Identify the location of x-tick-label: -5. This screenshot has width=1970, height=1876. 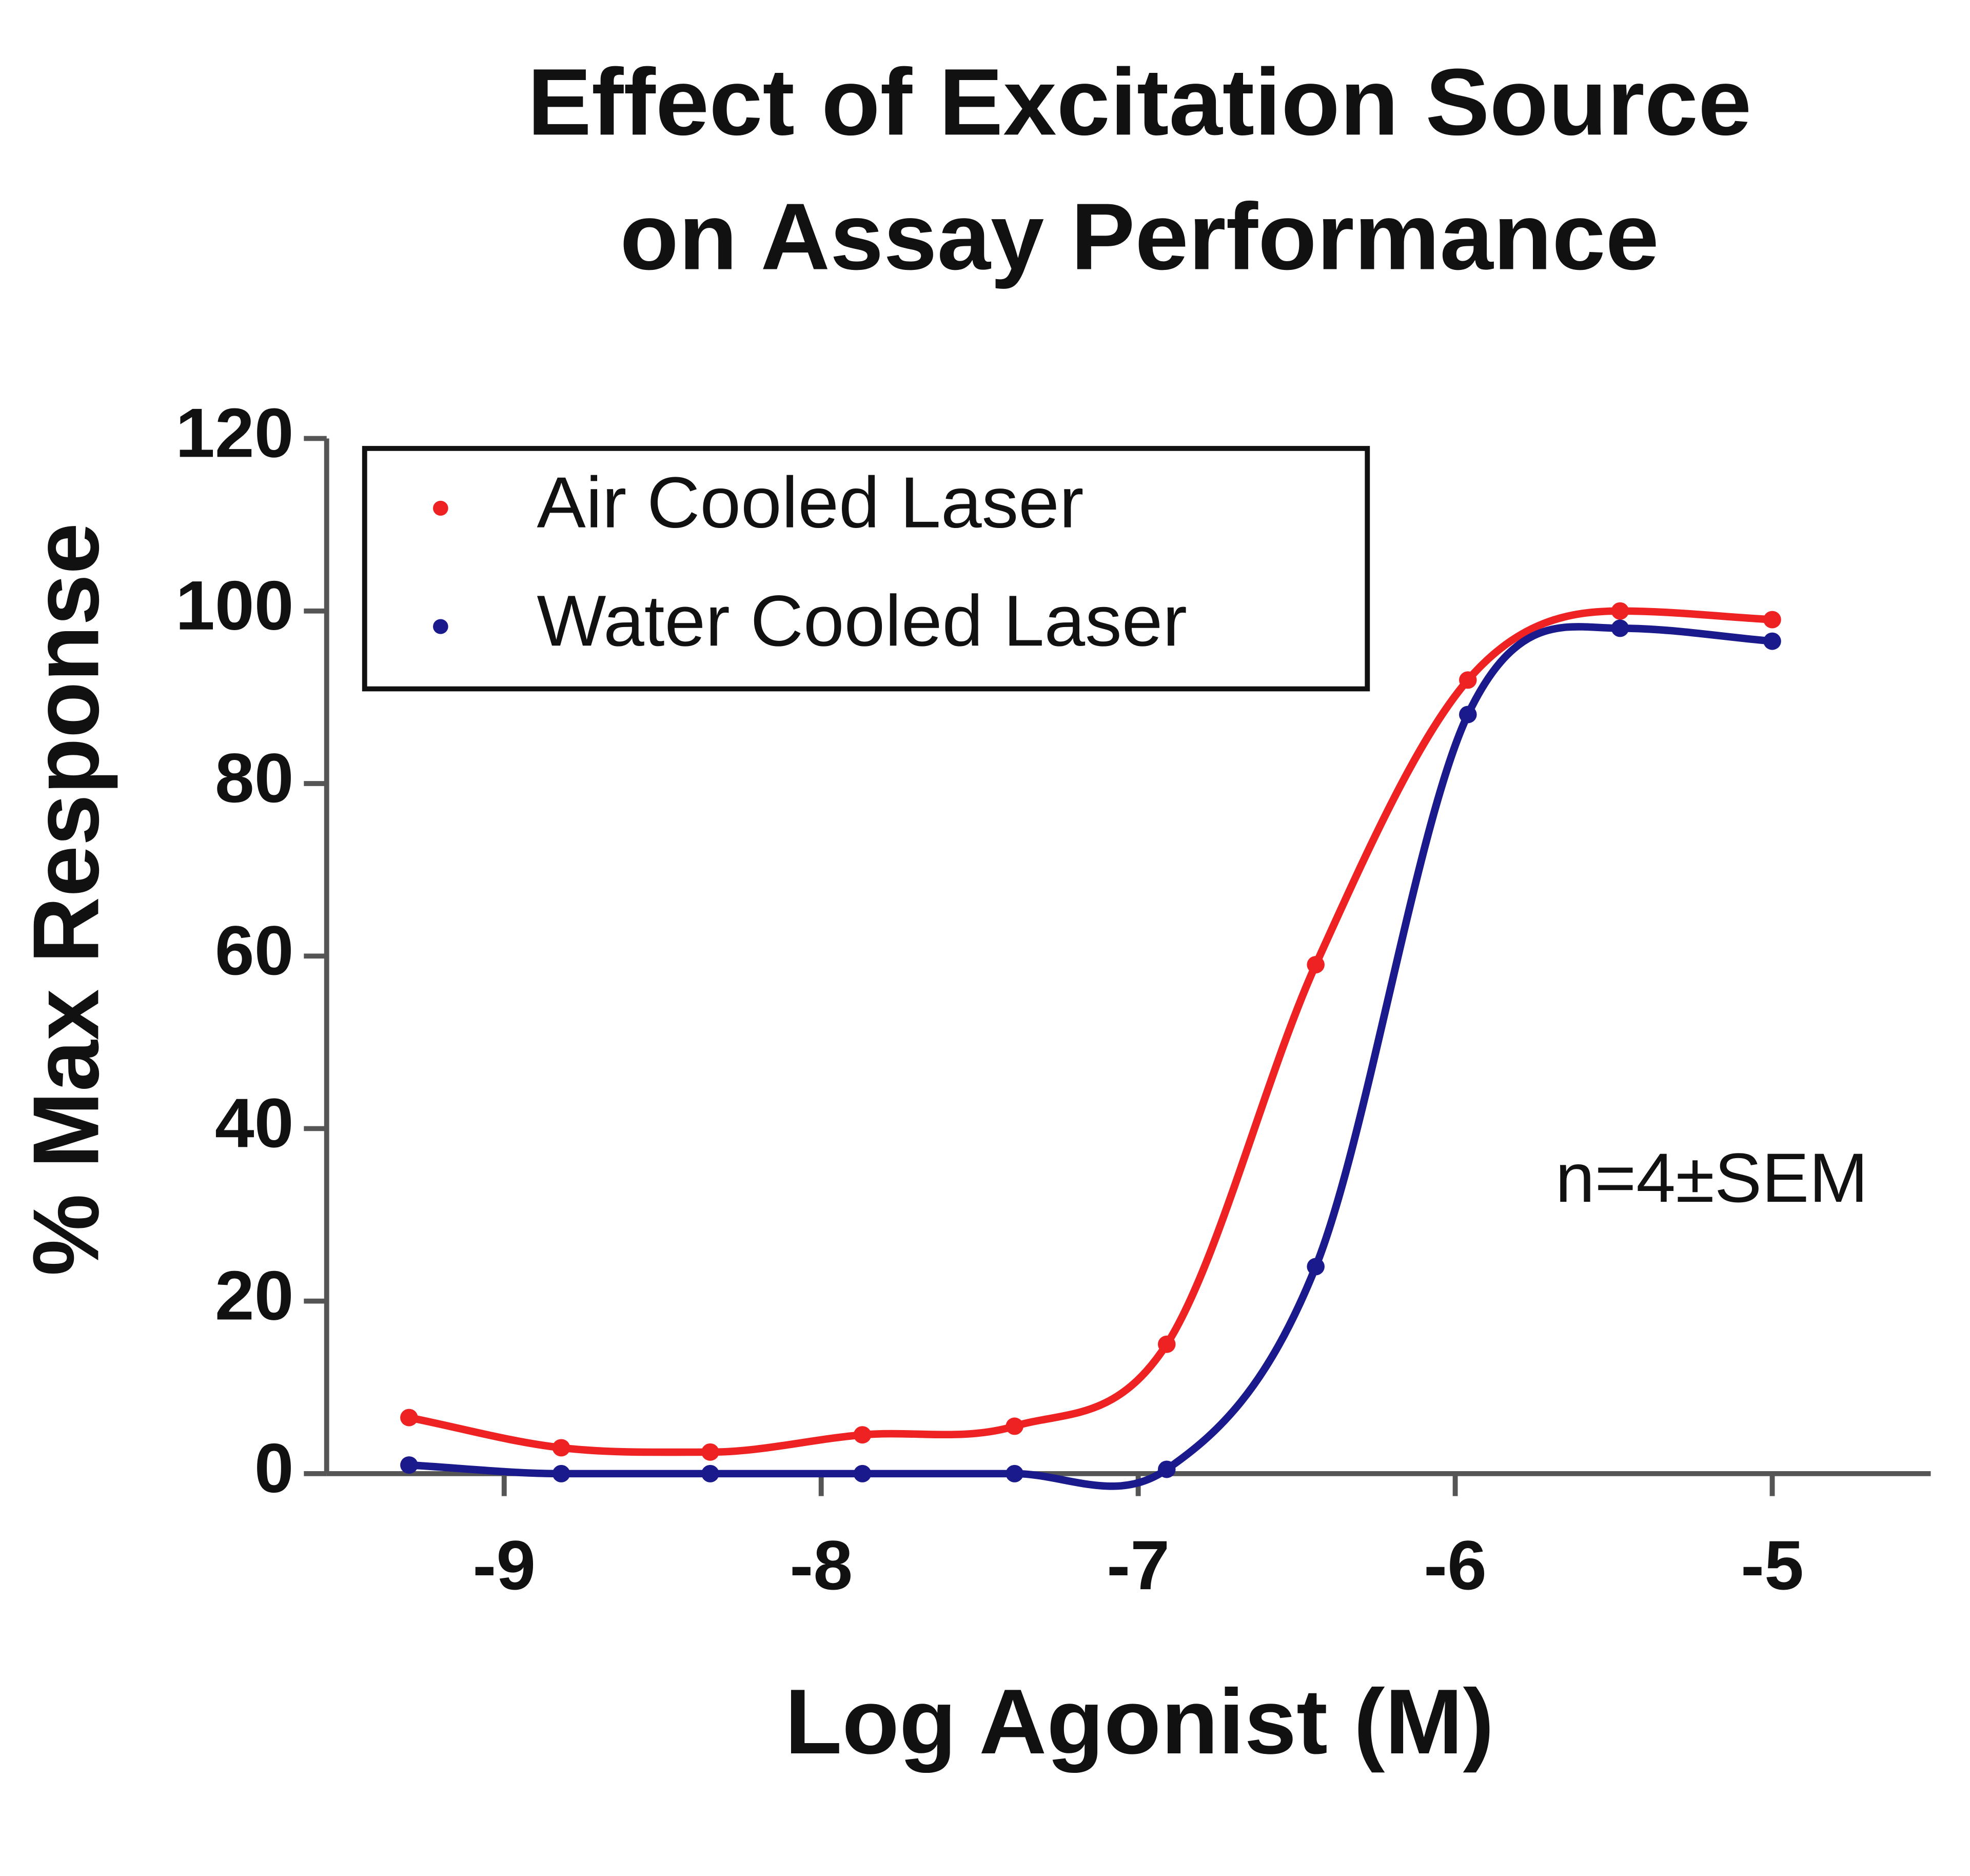
(1773, 1566).